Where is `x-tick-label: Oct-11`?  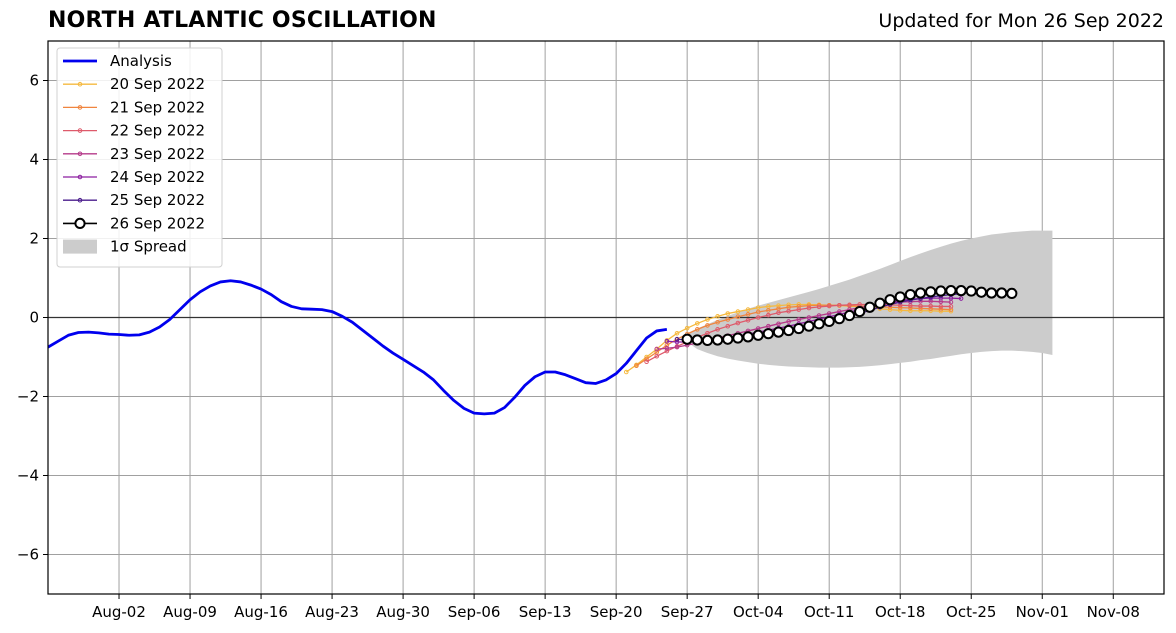
x-tick-label: Oct-11 is located at coordinates (829, 612).